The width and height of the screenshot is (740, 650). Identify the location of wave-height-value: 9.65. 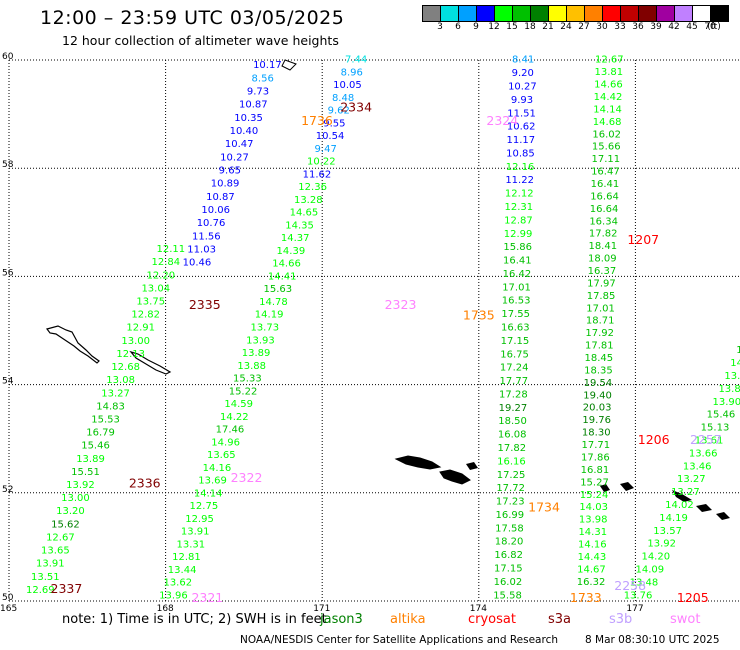
(230, 170).